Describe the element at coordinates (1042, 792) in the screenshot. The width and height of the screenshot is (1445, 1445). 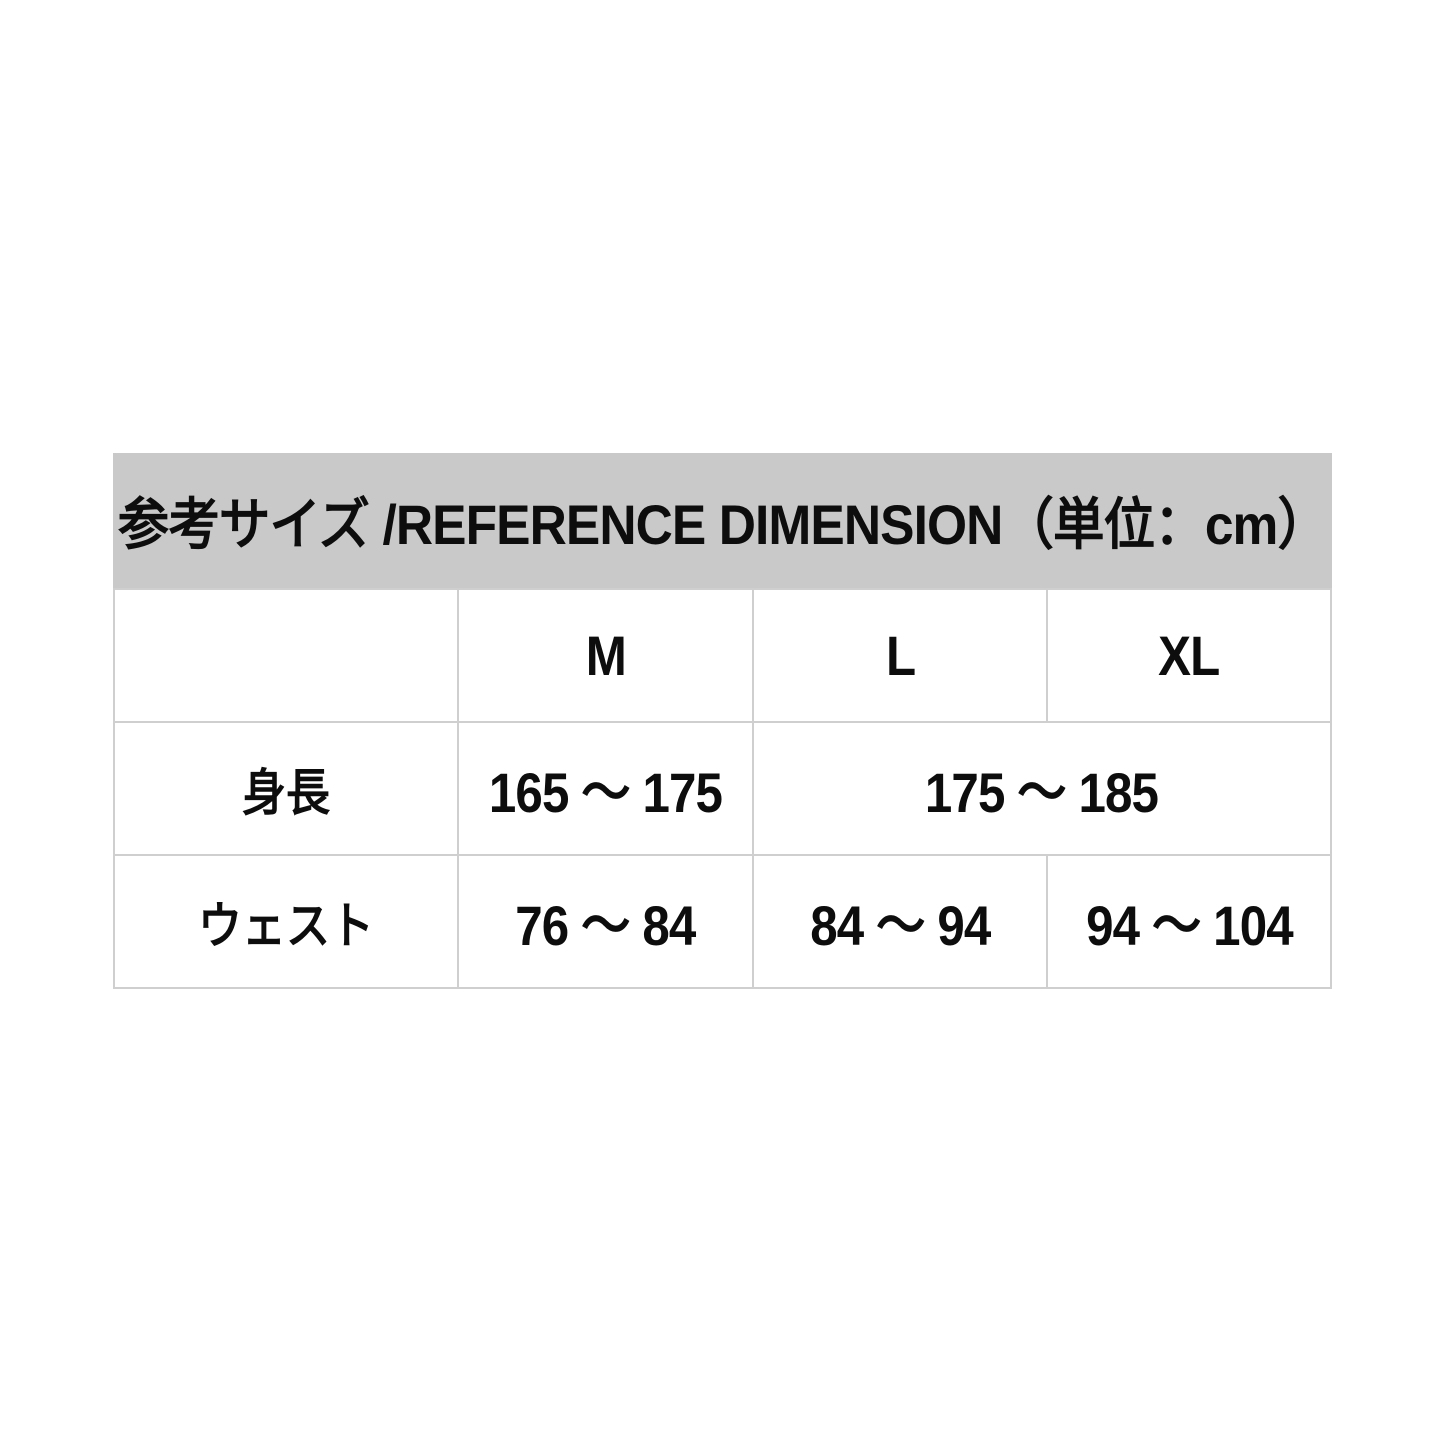
I see `height-value-l-xl-text: 175 ～ 185` at that location.